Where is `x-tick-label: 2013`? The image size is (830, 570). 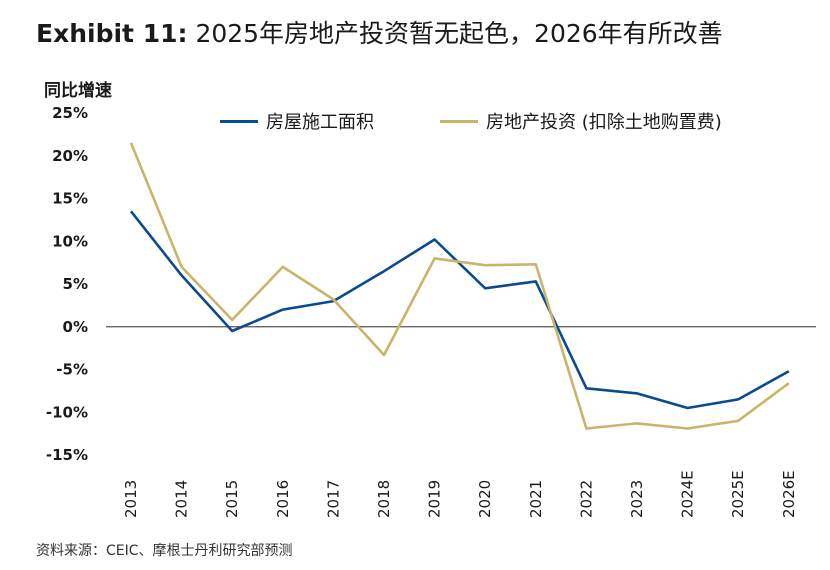 x-tick-label: 2013 is located at coordinates (131, 499).